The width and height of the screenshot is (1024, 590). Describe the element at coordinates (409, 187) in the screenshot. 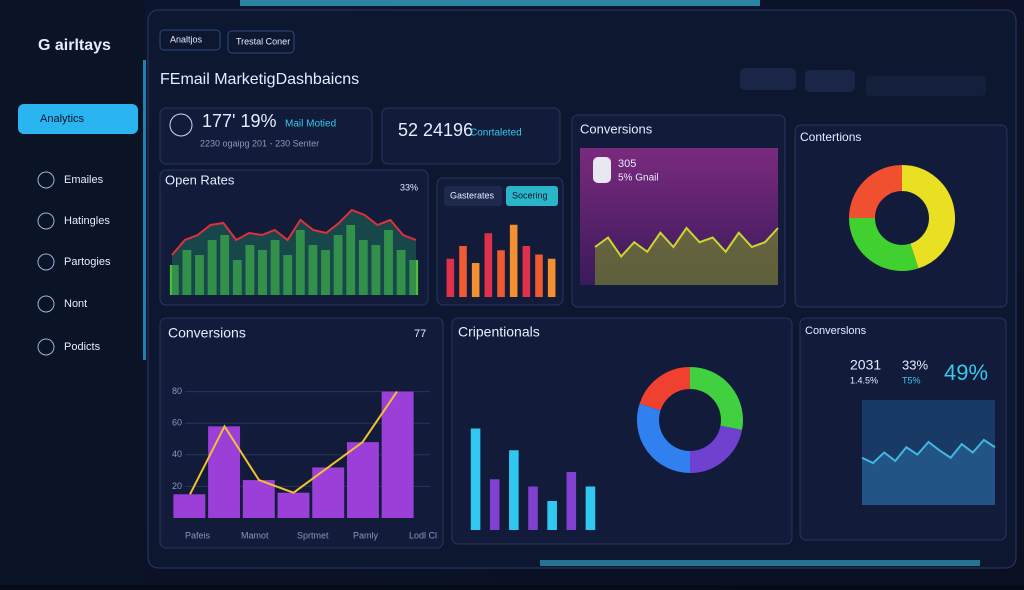

I see `panel-badge: 33%` at that location.